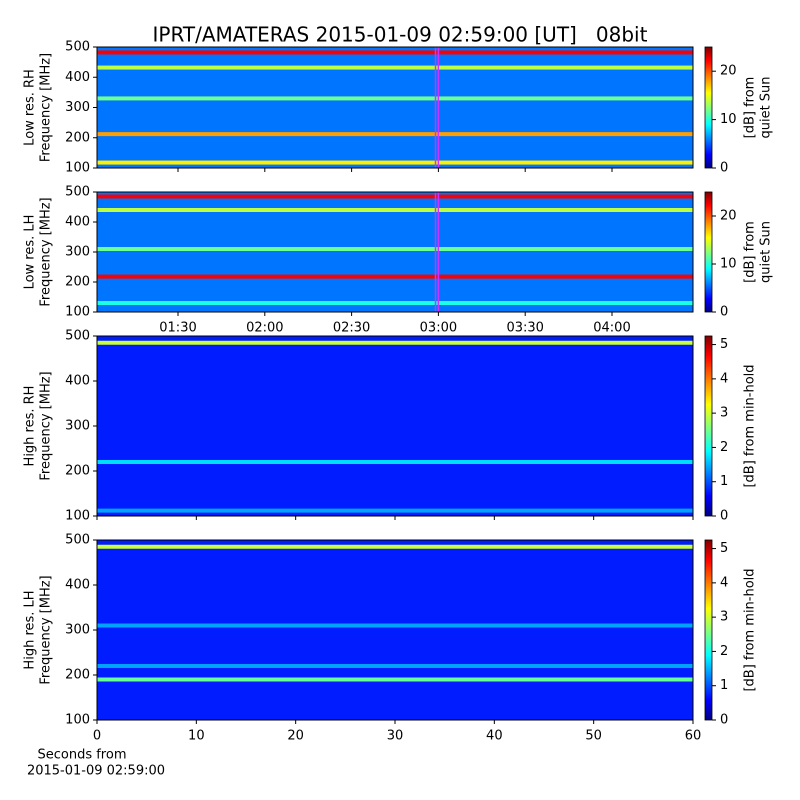 This screenshot has height=800, width=800. I want to click on y-axis-label: Low res. LH, so click(30, 252).